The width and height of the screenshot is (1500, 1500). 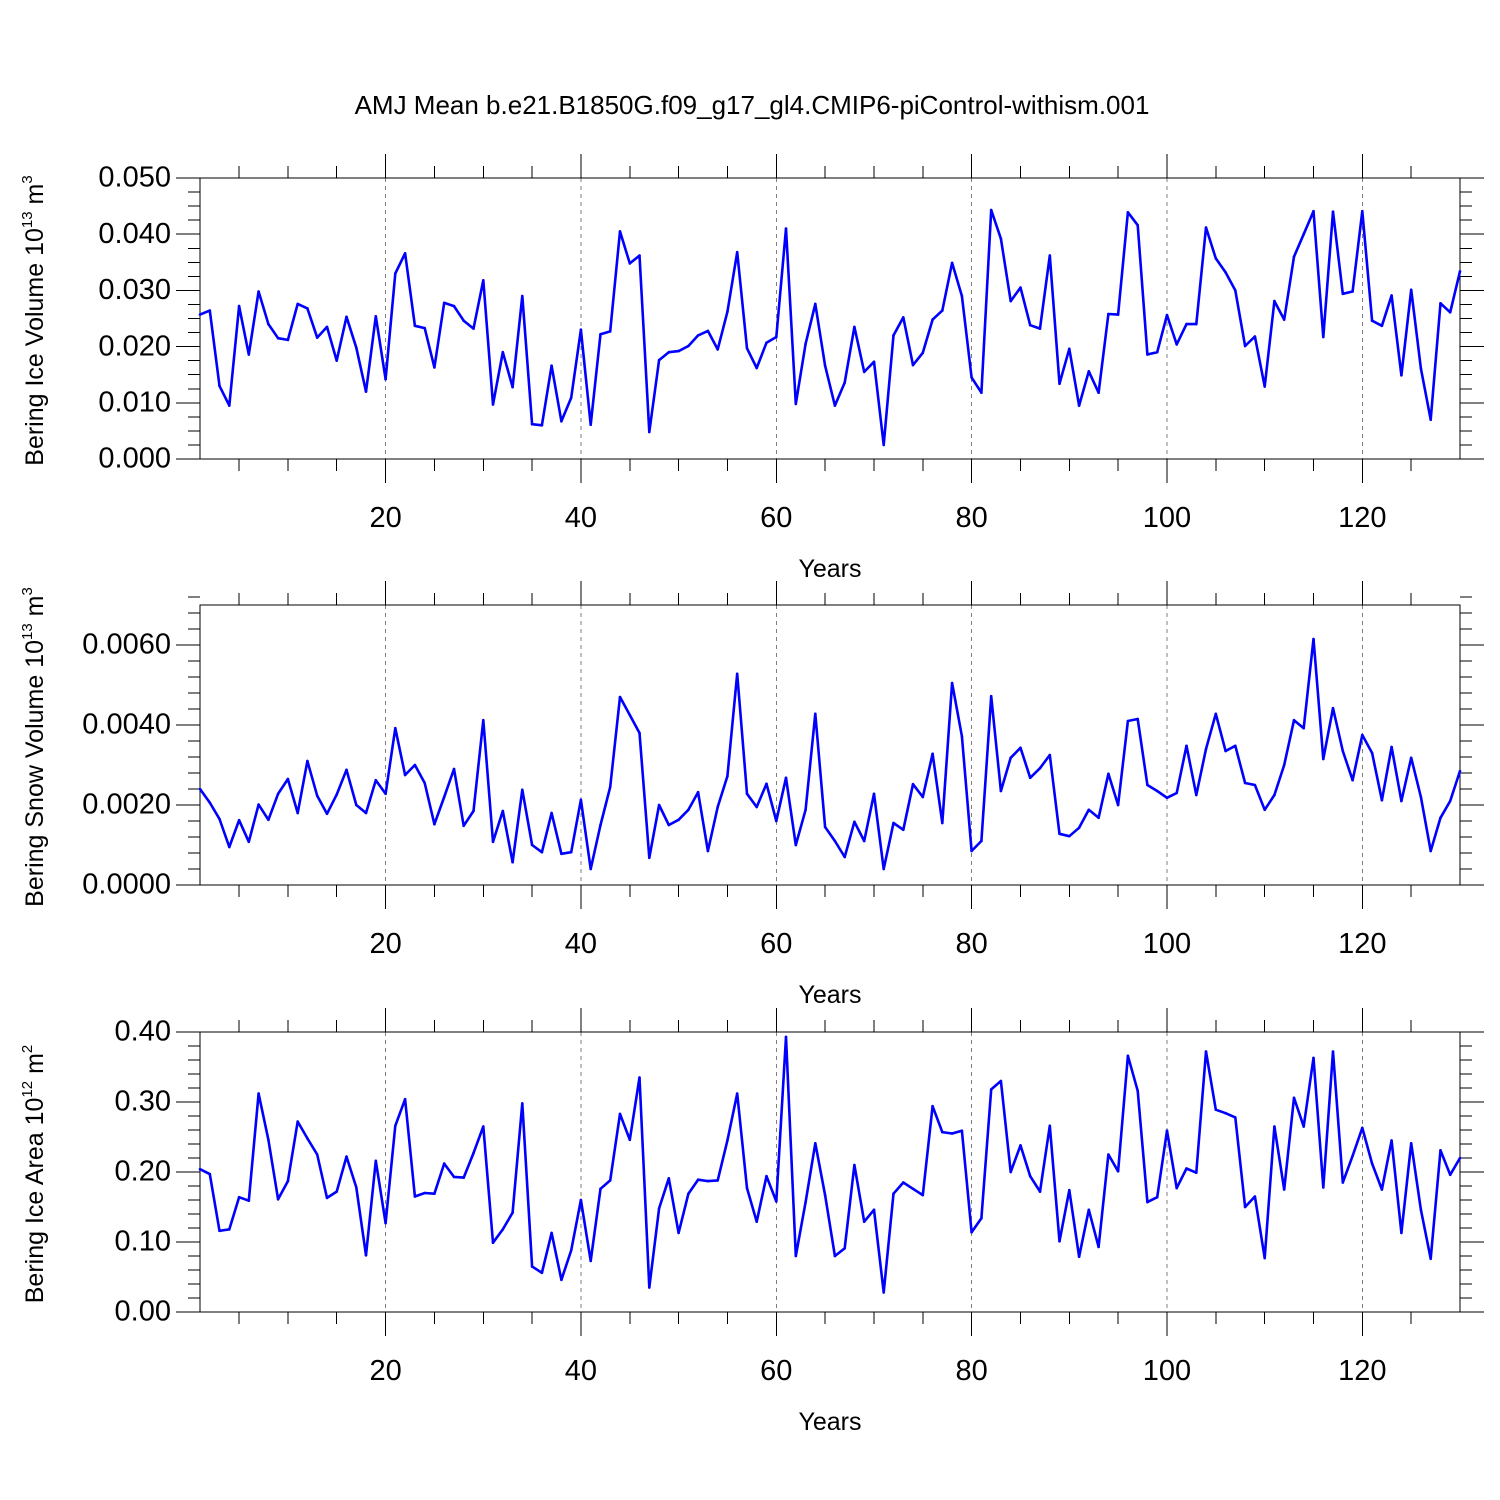 What do you see at coordinates (126, 885) in the screenshot?
I see `y-tick-label: 0.0000` at bounding box center [126, 885].